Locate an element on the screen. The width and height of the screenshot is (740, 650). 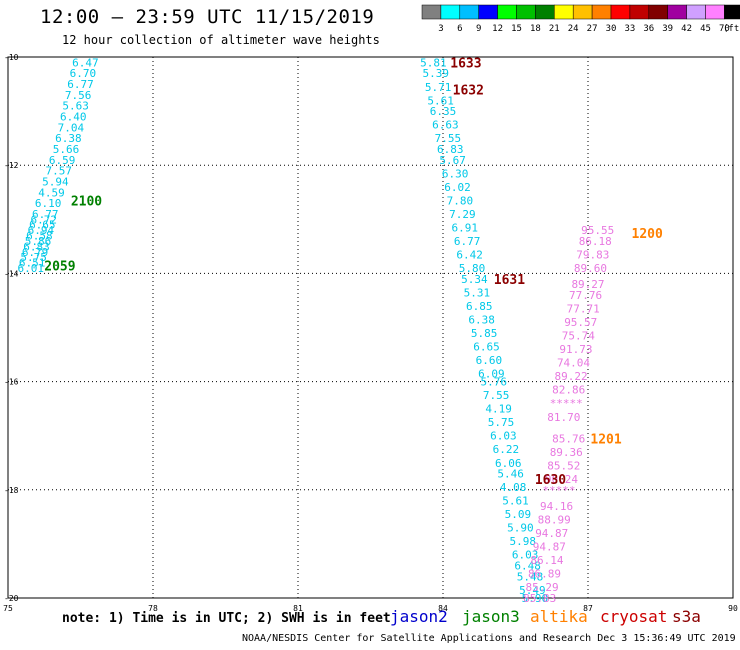
x-tick-label: 90 is located at coordinates (733, 608).